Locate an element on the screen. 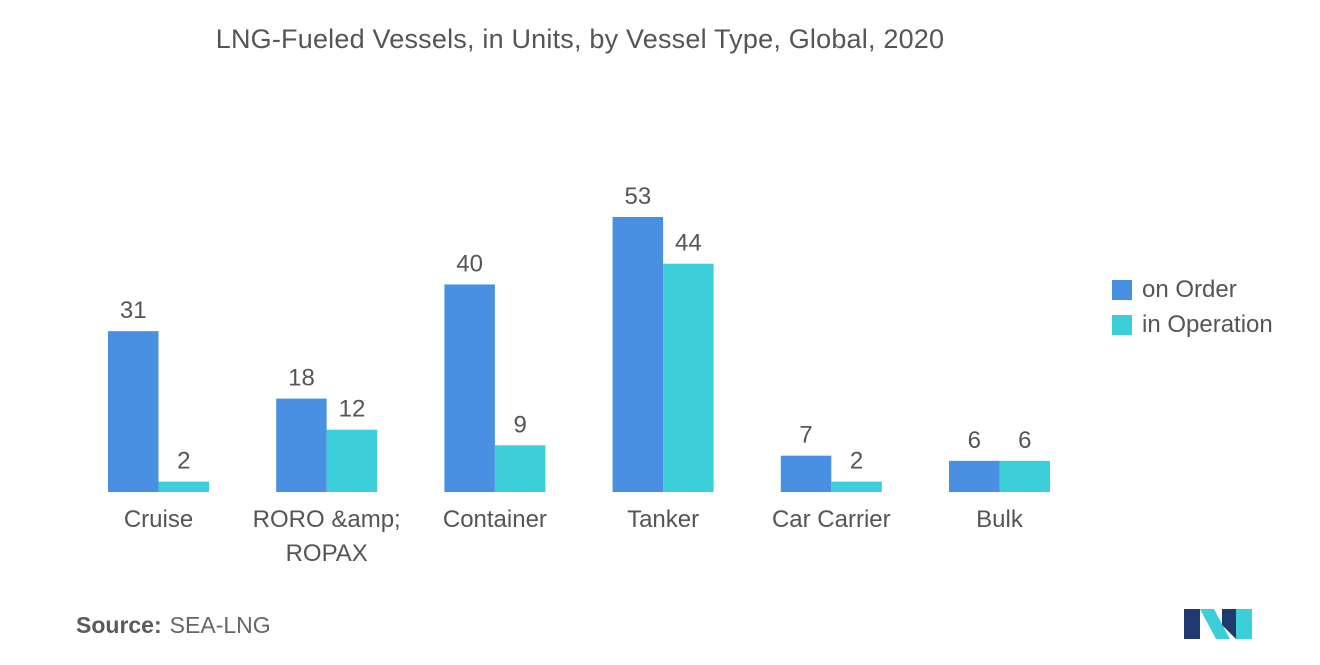  legend-item-on-order: on Order is located at coordinates (1192, 289).